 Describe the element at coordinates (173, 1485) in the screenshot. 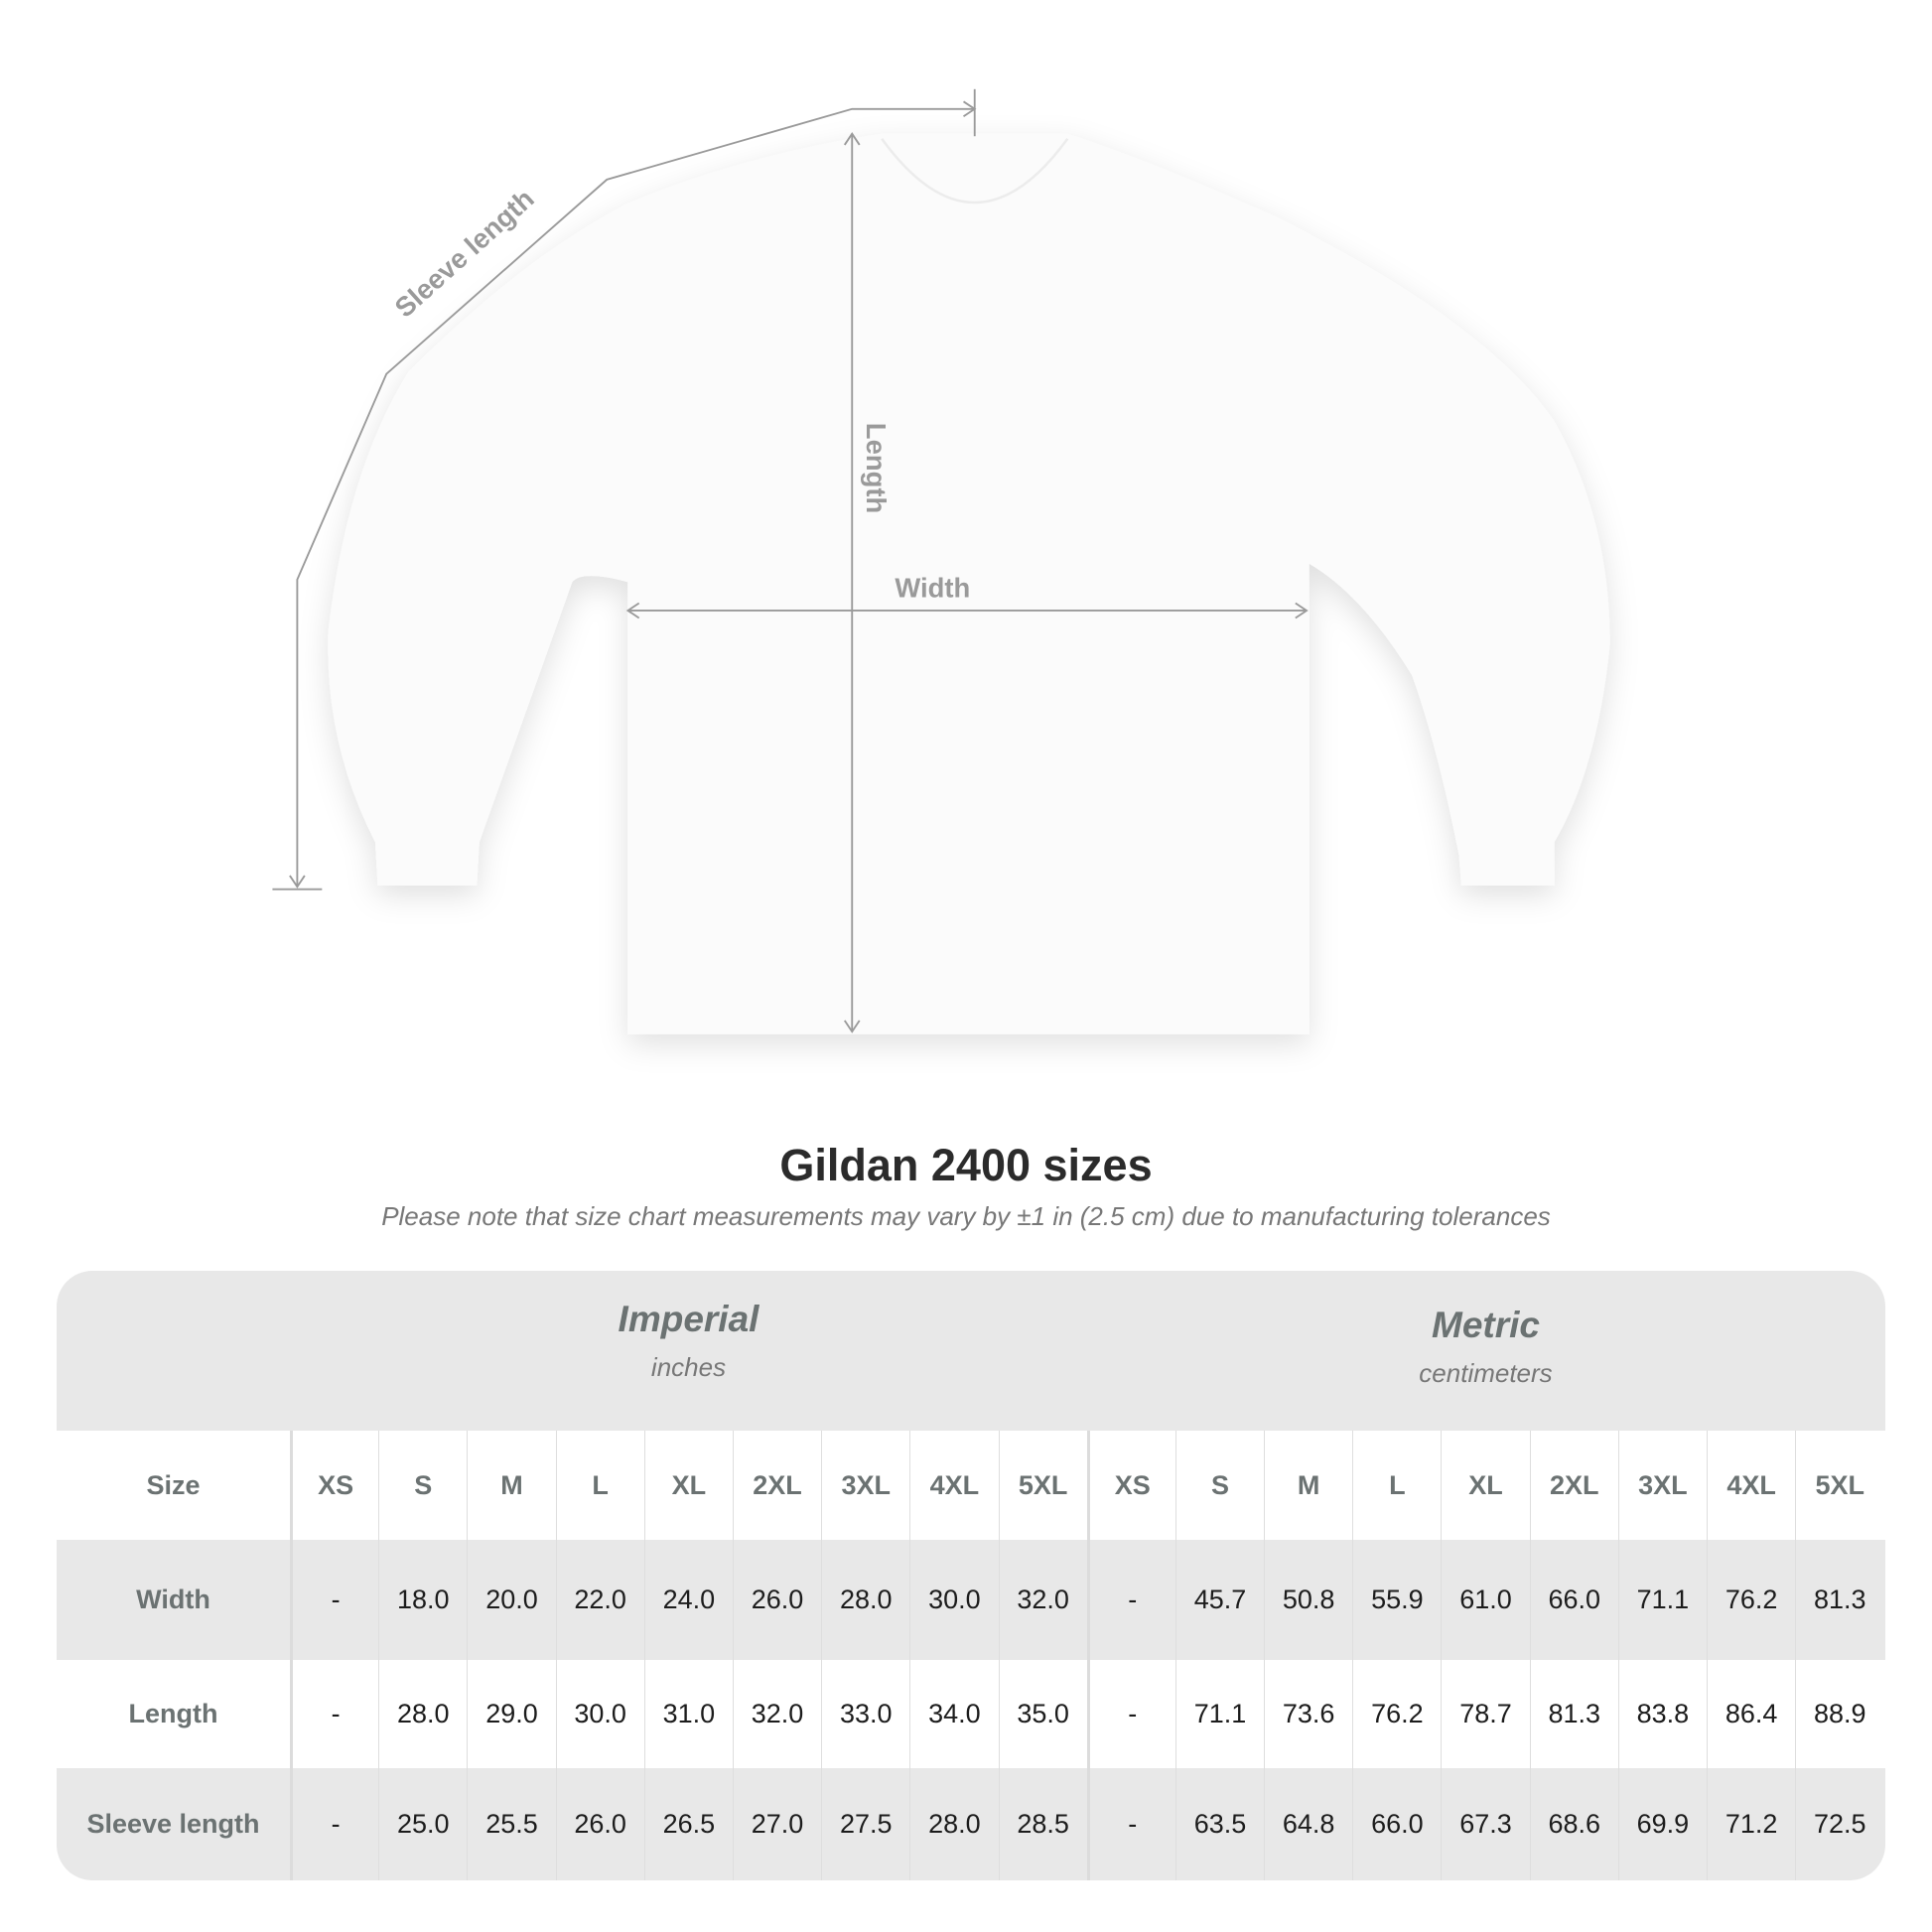

I see `size-row-label: Size` at that location.